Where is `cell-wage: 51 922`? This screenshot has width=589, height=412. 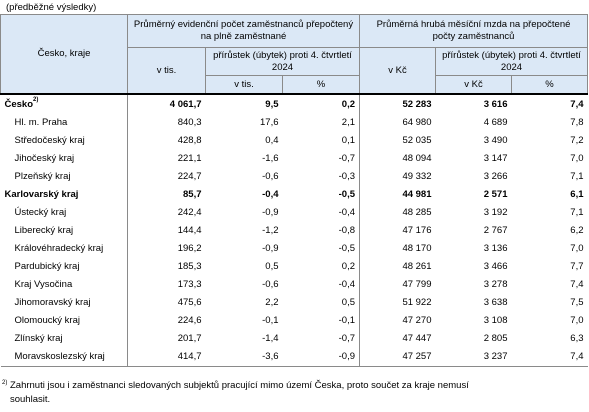 cell-wage: 51 922 is located at coordinates (397, 303).